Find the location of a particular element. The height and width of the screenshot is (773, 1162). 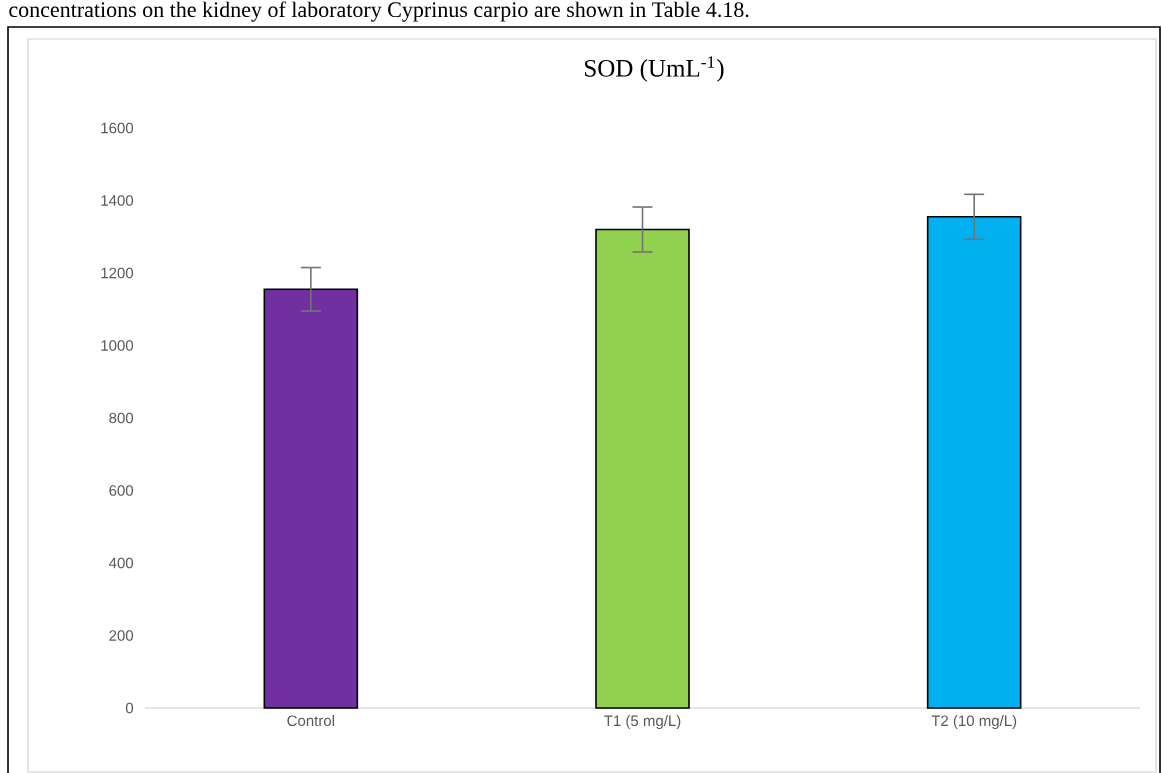

x-tick-label: Control is located at coordinates (310, 721).